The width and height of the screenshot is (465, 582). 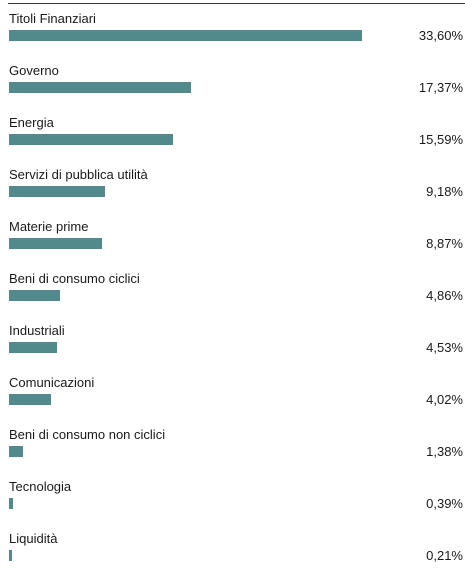 I want to click on value-label: 17,37%, so click(x=440, y=87).